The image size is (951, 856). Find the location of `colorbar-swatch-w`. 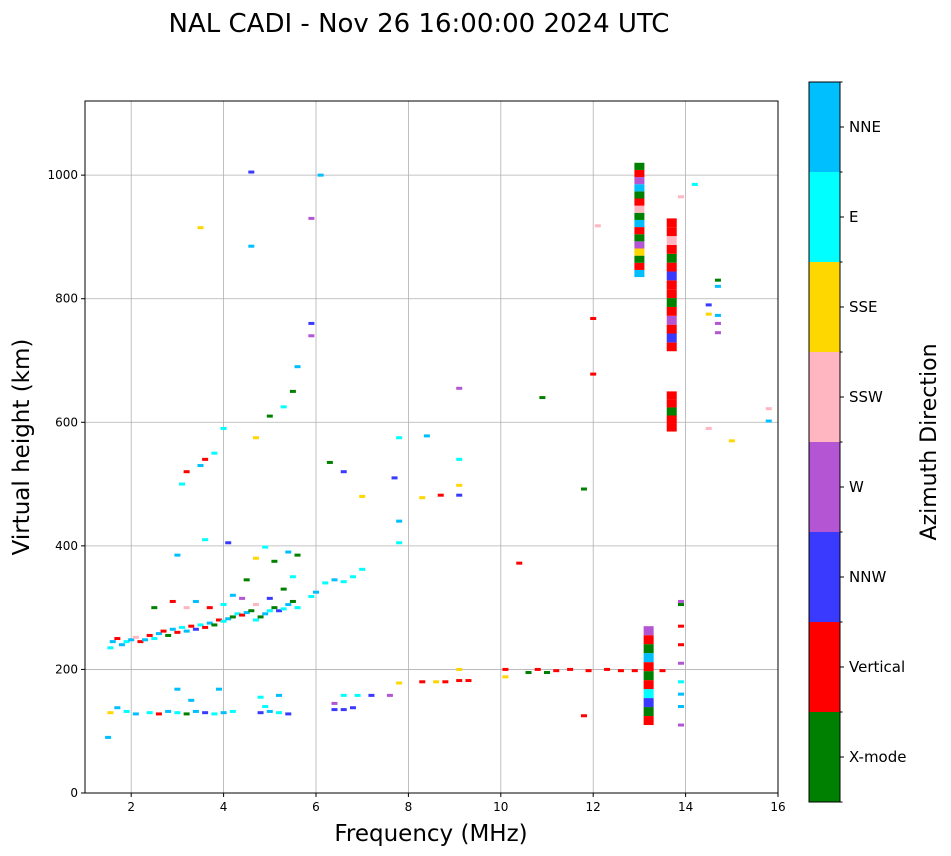

colorbar-swatch-w is located at coordinates (824, 487).